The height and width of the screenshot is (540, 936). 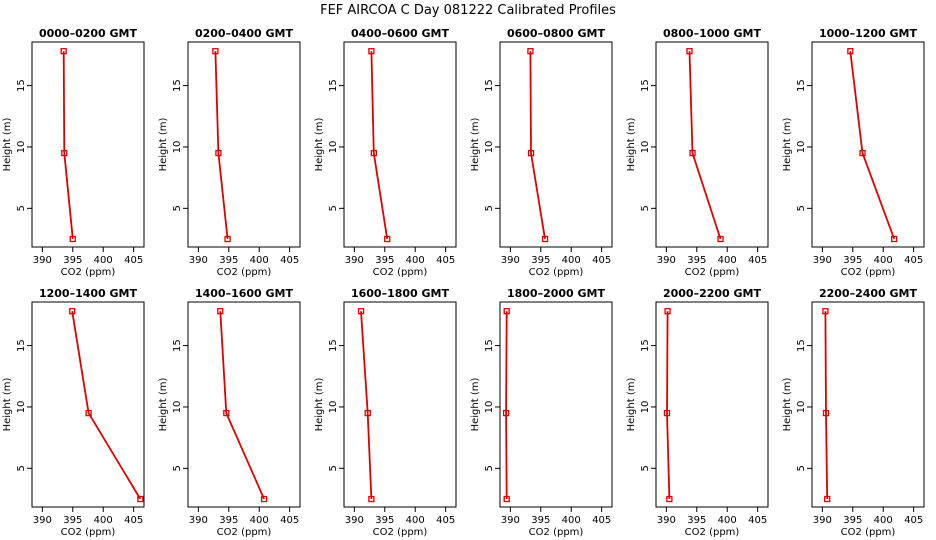 I want to click on panel-title: 0400–0600 GMT, so click(x=400, y=33).